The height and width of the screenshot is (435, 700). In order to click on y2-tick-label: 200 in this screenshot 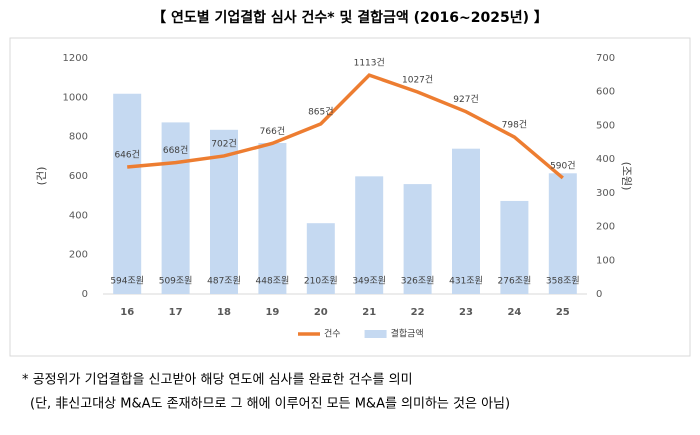, I will do `click(605, 227)`.